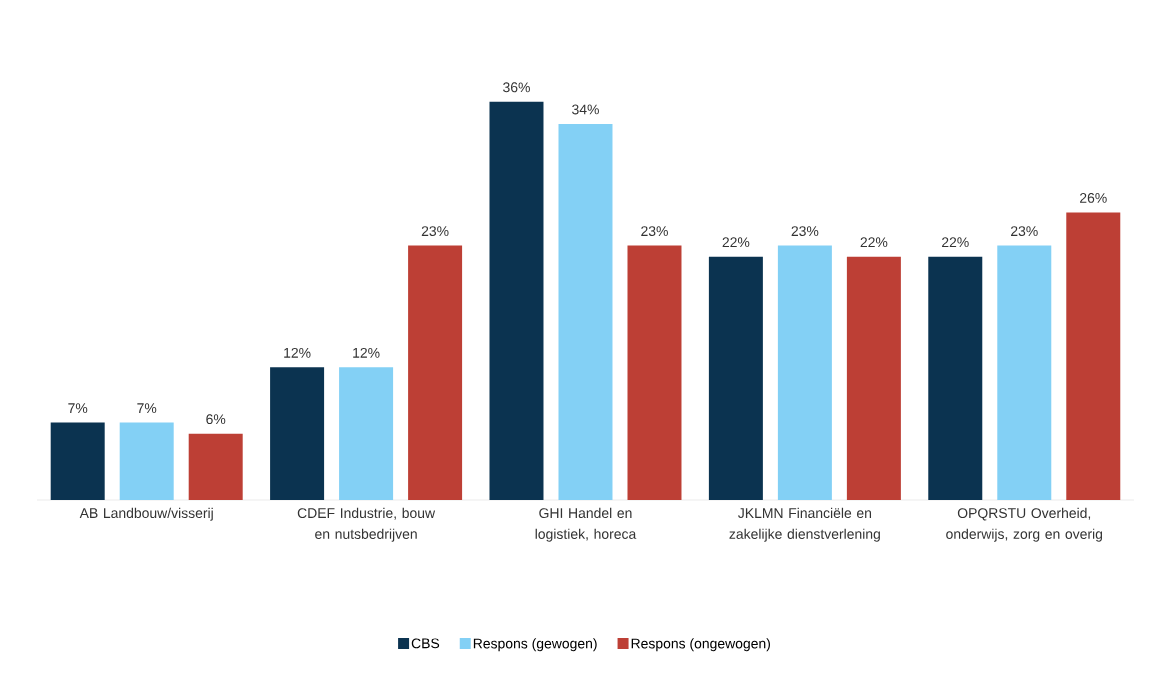 Image resolution: width=1149 pixels, height=675 pixels. I want to click on x-tick-label: JKLMN Financiële en zakelijke dienstverlening, so click(804, 524).